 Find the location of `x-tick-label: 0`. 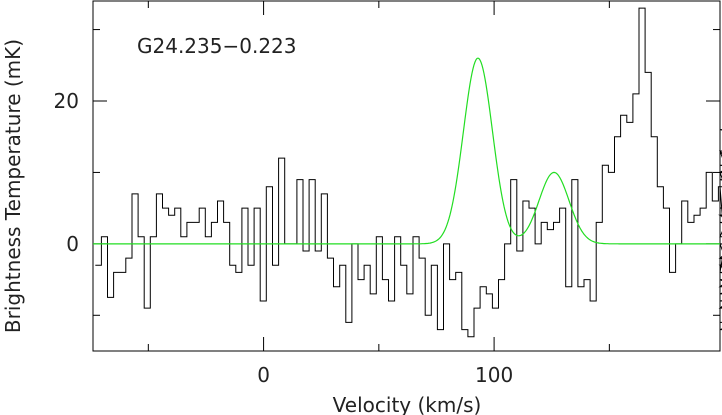

x-tick-label: 0 is located at coordinates (263, 375).